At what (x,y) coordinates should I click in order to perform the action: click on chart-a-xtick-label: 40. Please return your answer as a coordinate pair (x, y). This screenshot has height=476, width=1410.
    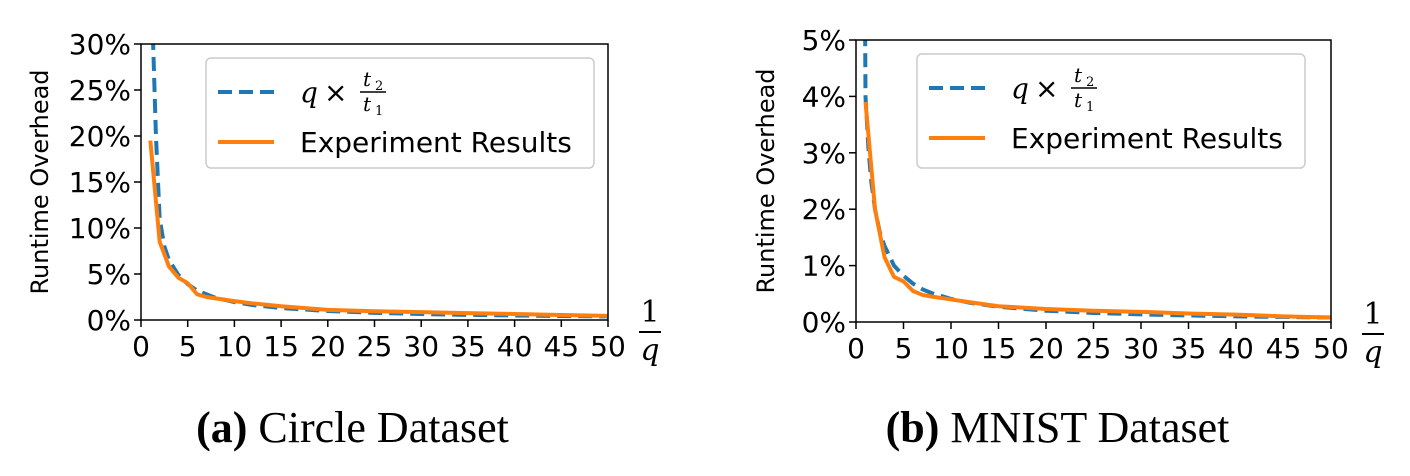
    Looking at the image, I should click on (515, 346).